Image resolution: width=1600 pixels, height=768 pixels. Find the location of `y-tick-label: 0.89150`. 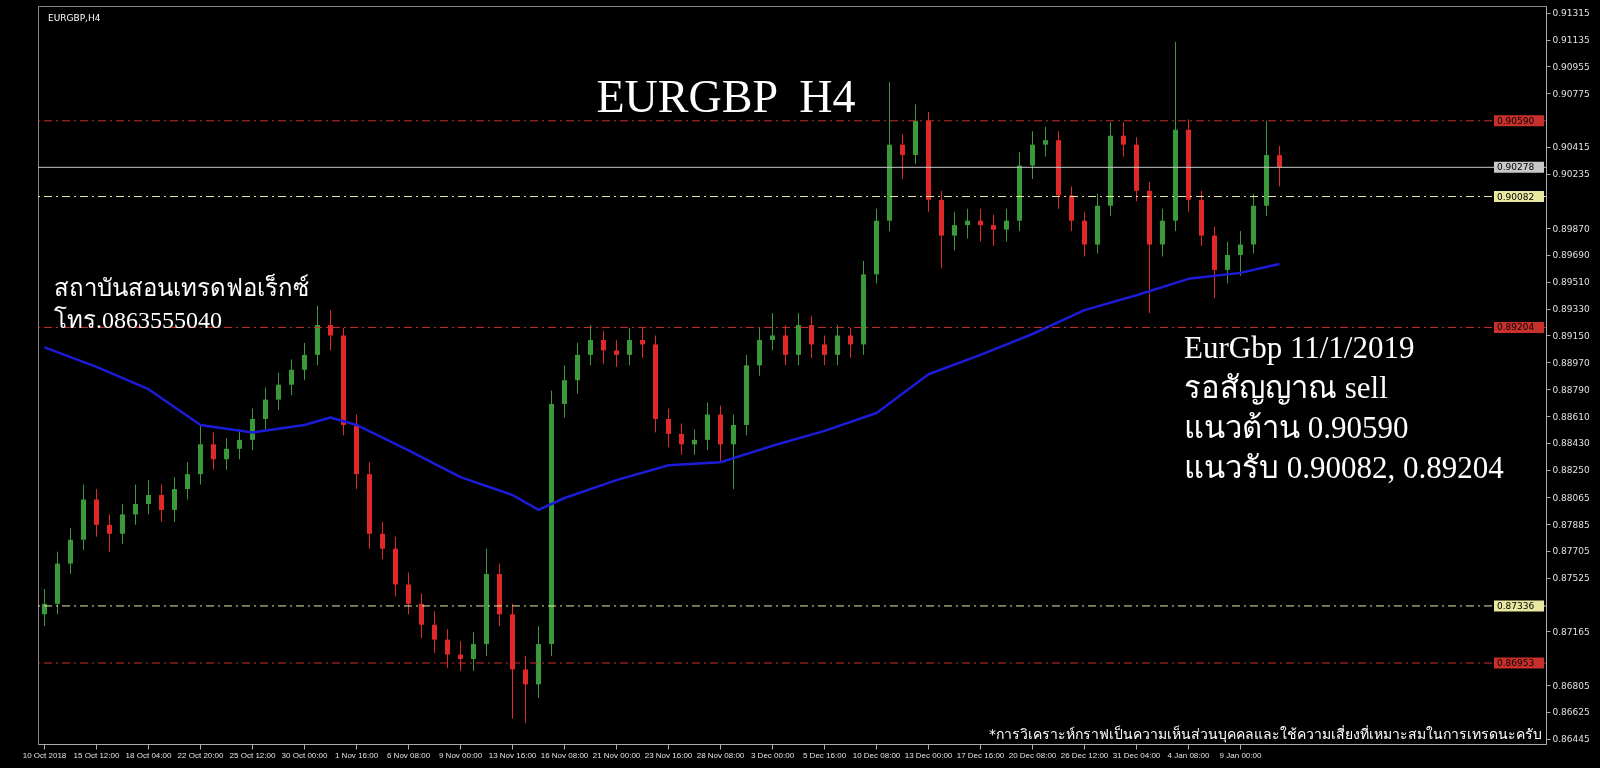

y-tick-label: 0.89150 is located at coordinates (1571, 335).